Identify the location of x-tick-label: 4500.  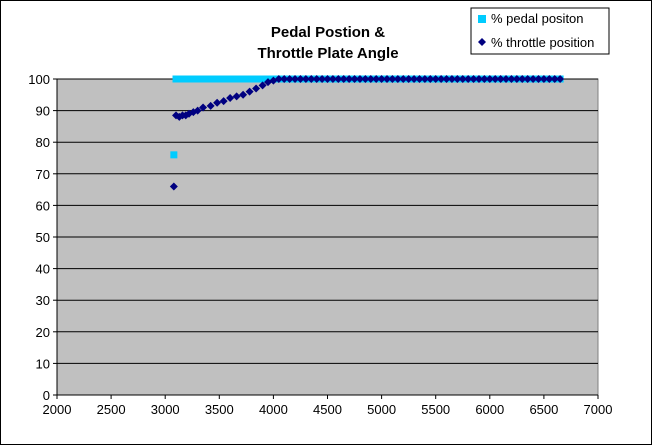
(327, 409).